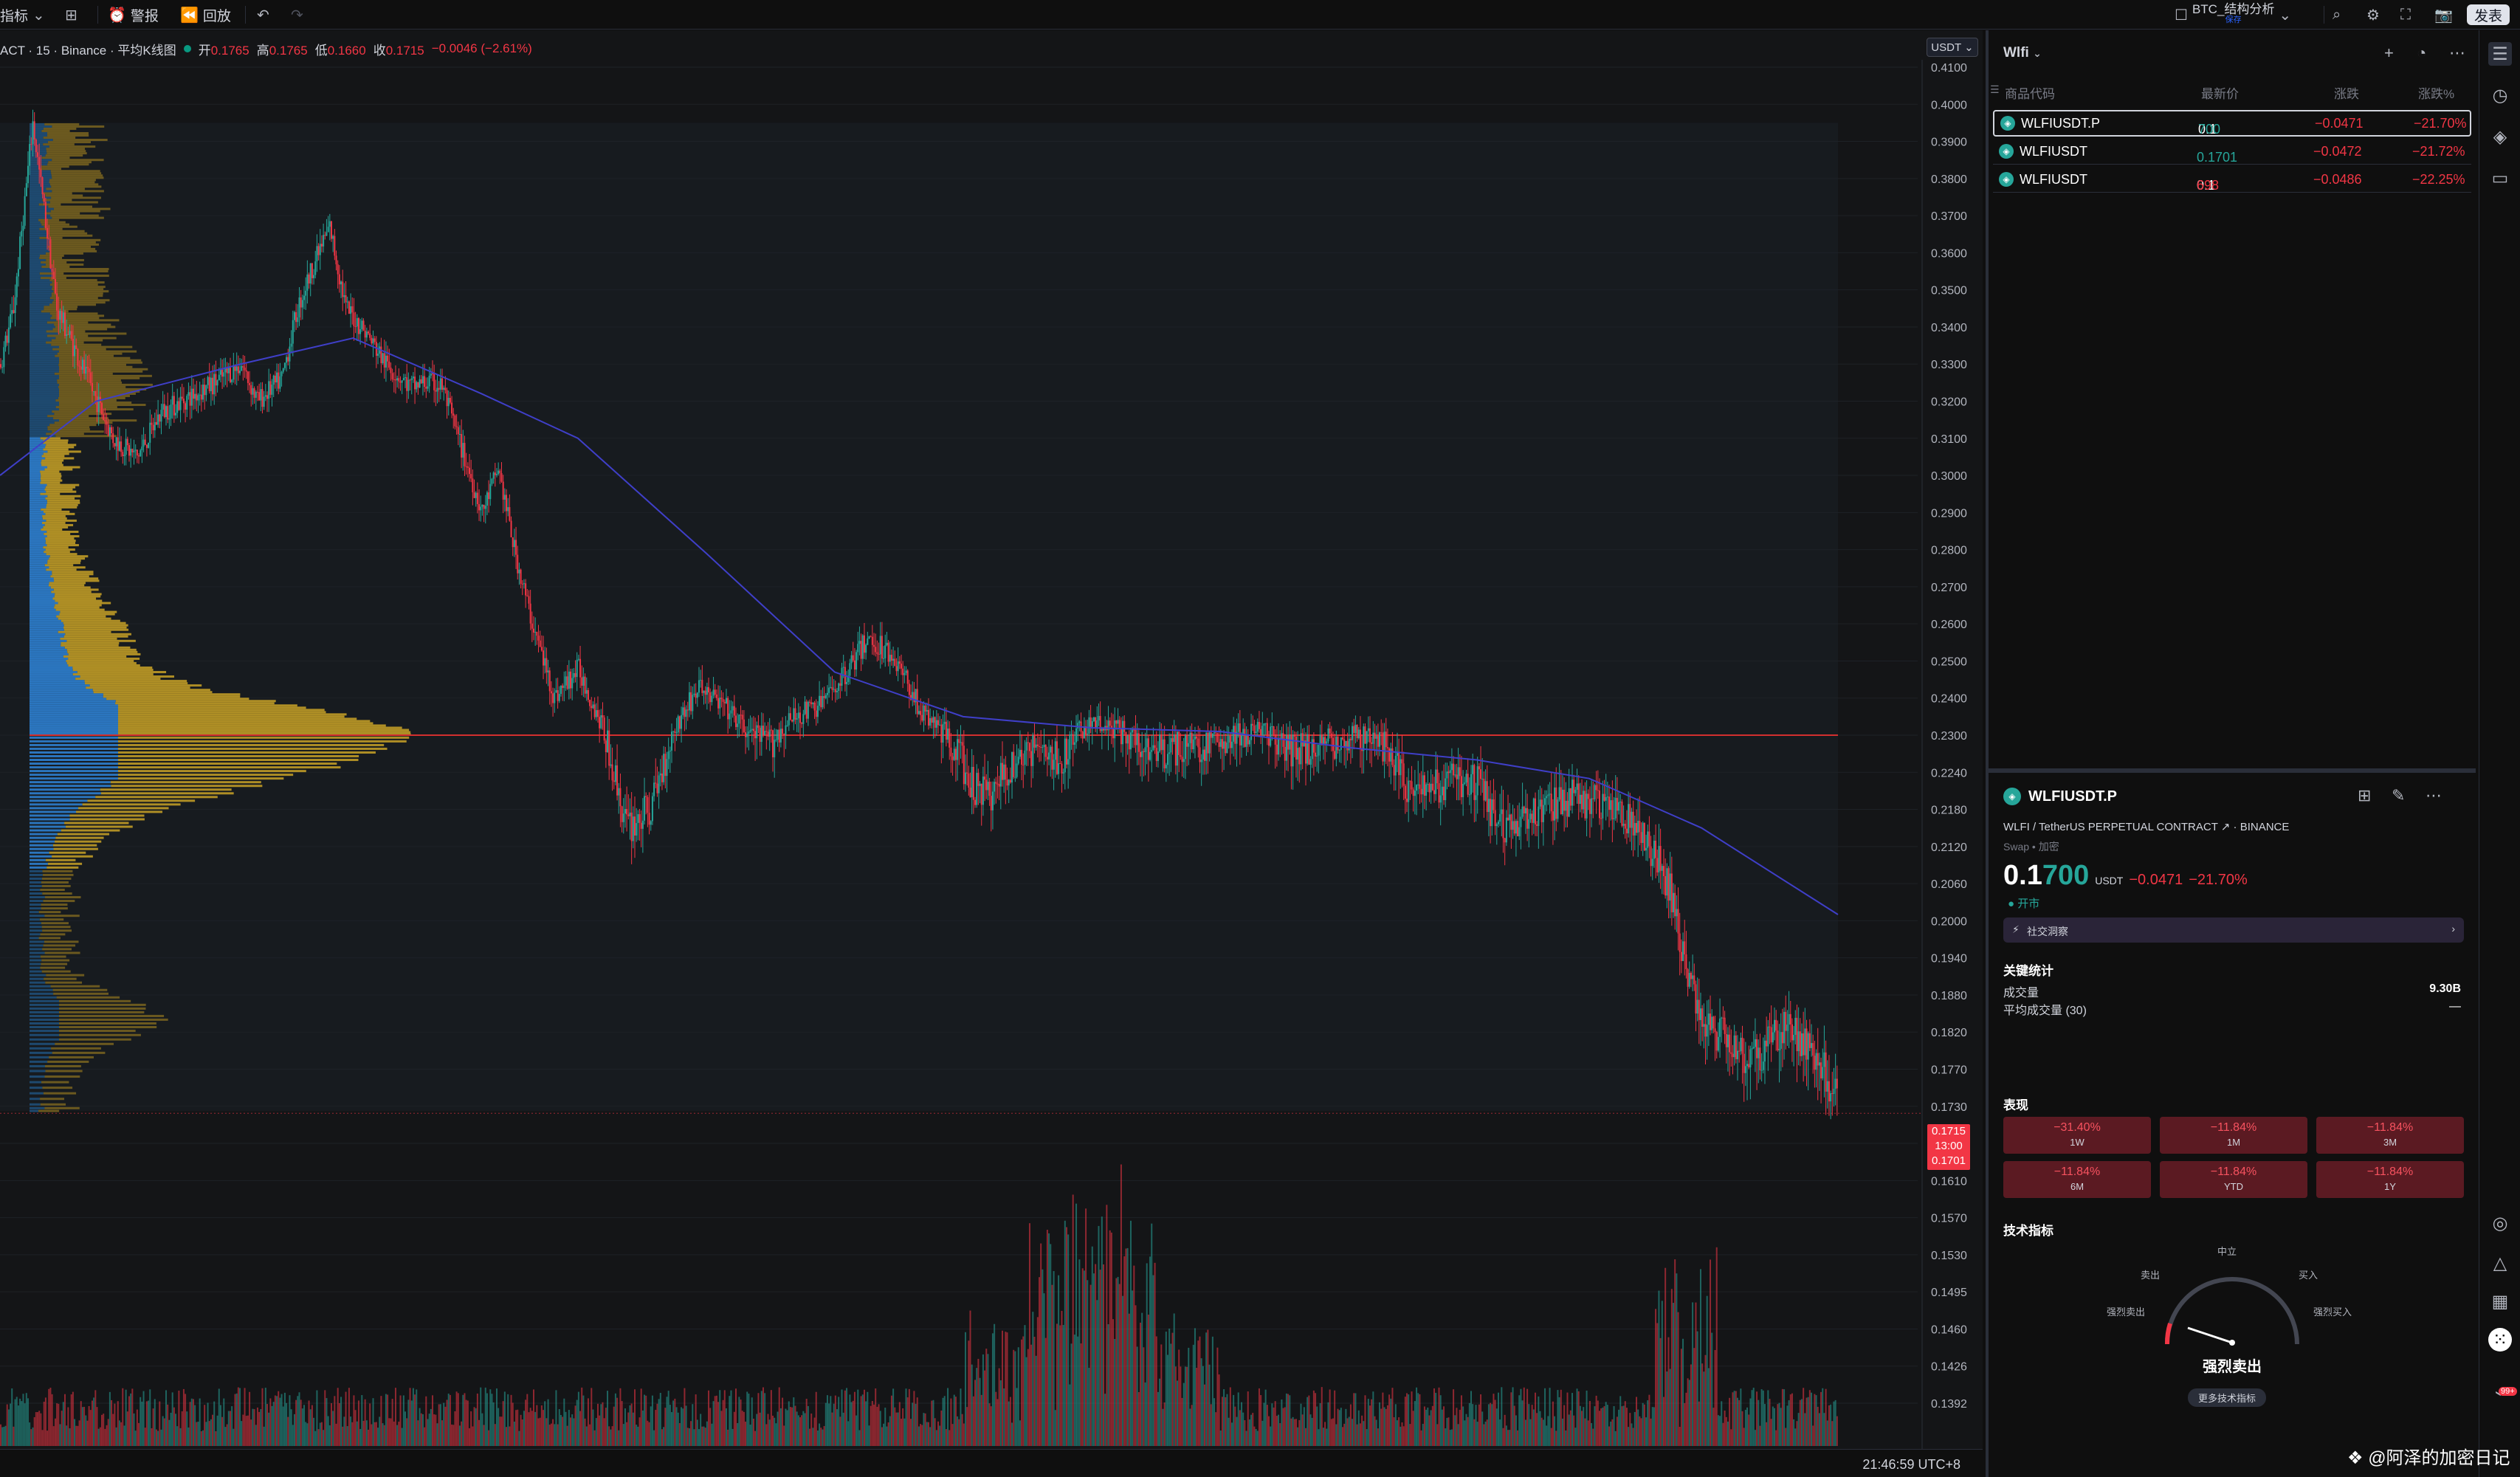  I want to click on alerts-icon: ◷, so click(2500, 95).